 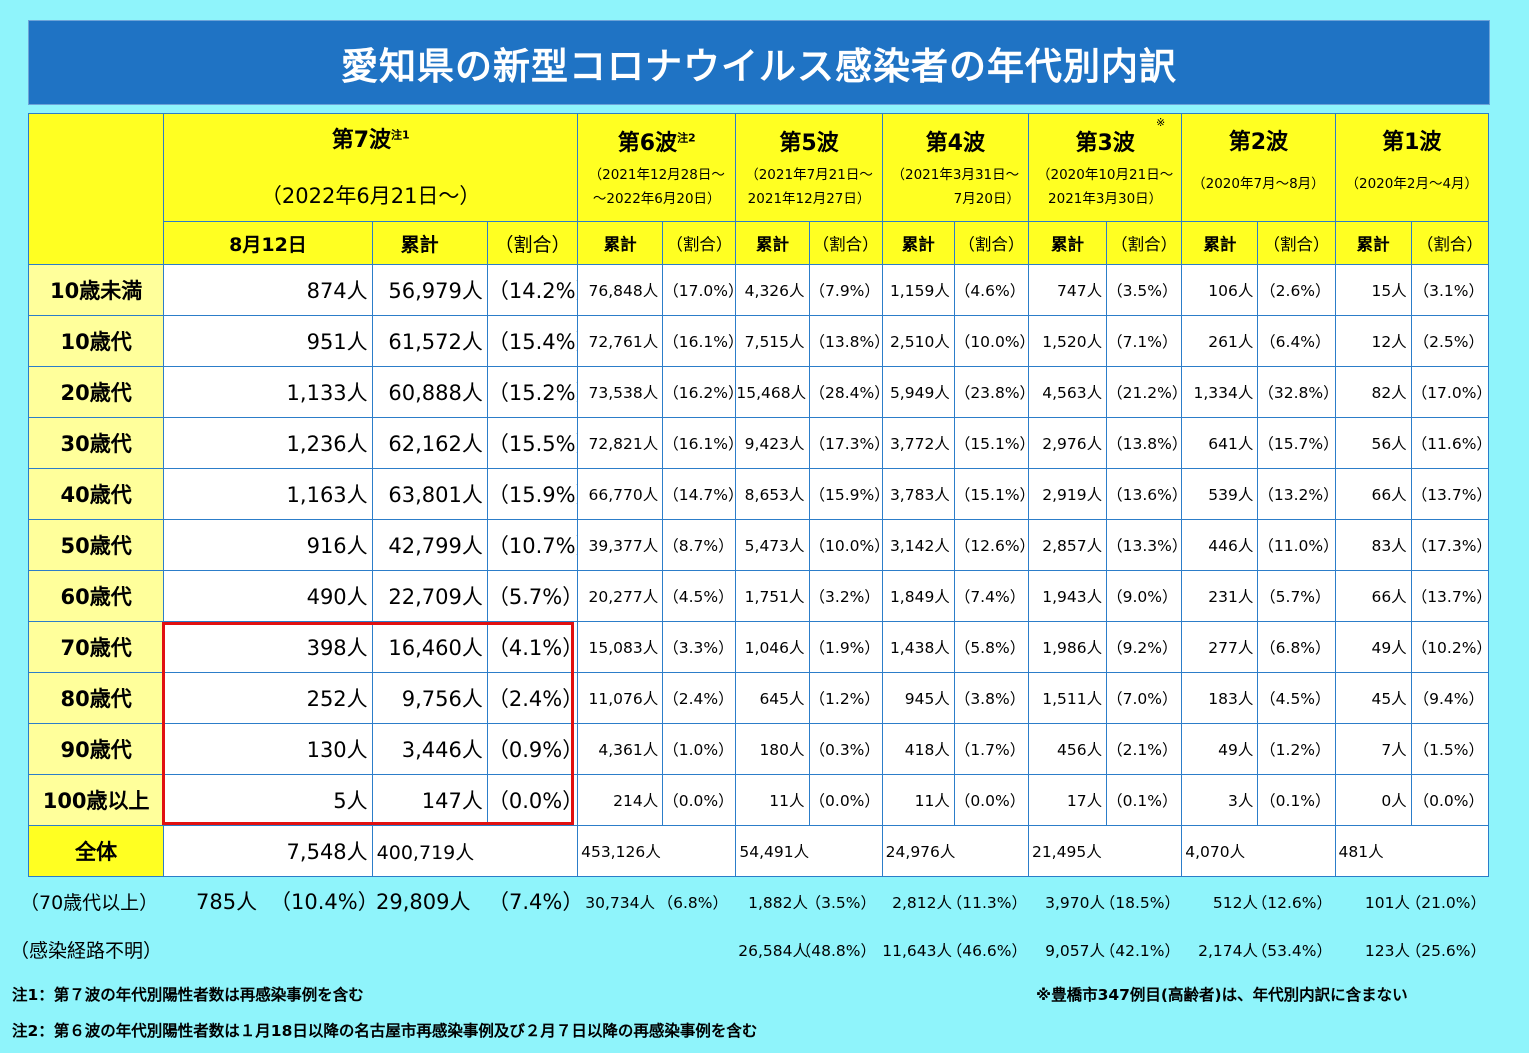 I want to click on wave-3-note: ※, so click(x=1161, y=122).